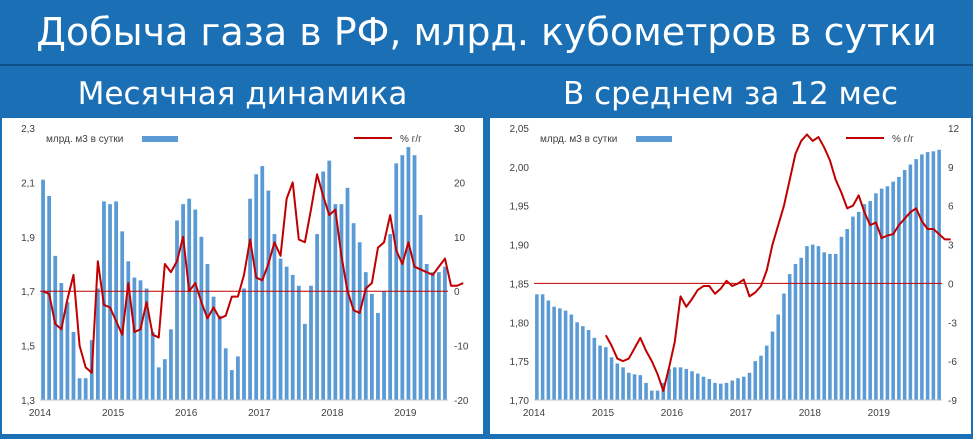 The height and width of the screenshot is (439, 973). What do you see at coordinates (951, 246) in the screenshot?
I see `y-right-tick-label: 3` at bounding box center [951, 246].